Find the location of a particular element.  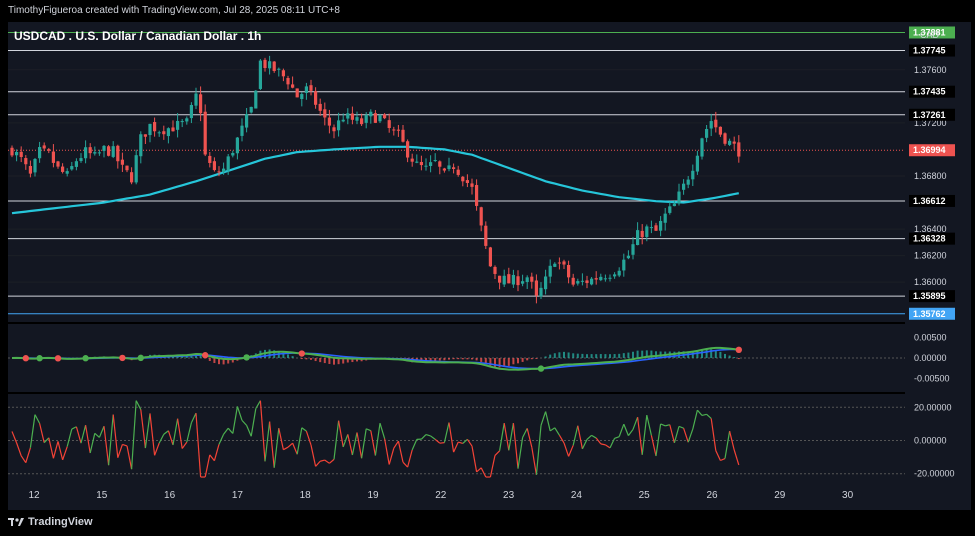

time-tick-label: 15 is located at coordinates (102, 495).